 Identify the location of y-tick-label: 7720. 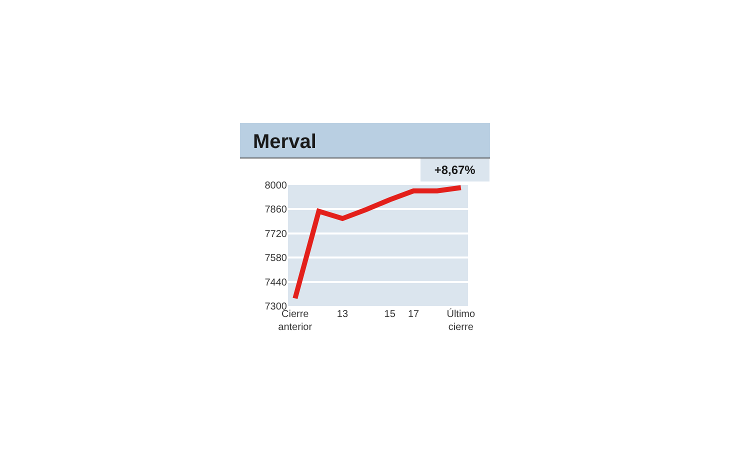
(276, 234).